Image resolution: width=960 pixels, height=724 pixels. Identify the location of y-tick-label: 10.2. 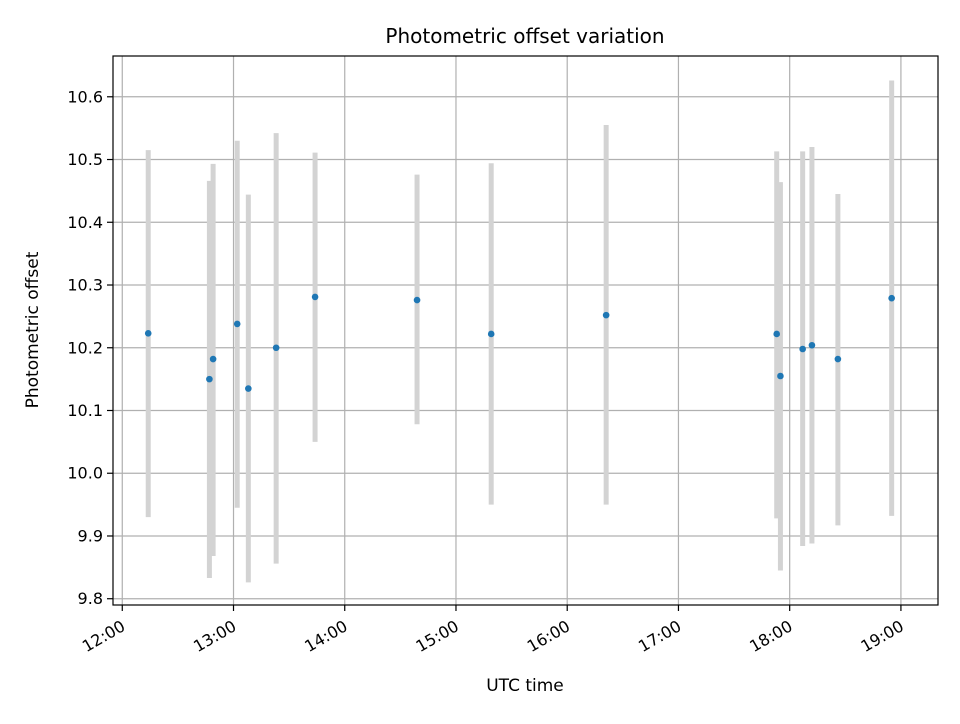
(85, 347).